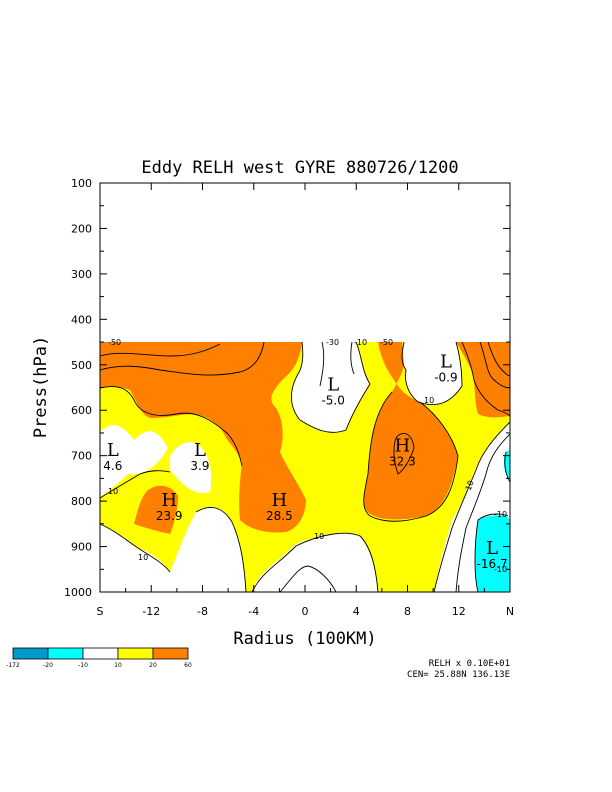 This screenshot has width=612, height=792. What do you see at coordinates (81, 501) in the screenshot?
I see `y-tick-label: 800` at bounding box center [81, 501].